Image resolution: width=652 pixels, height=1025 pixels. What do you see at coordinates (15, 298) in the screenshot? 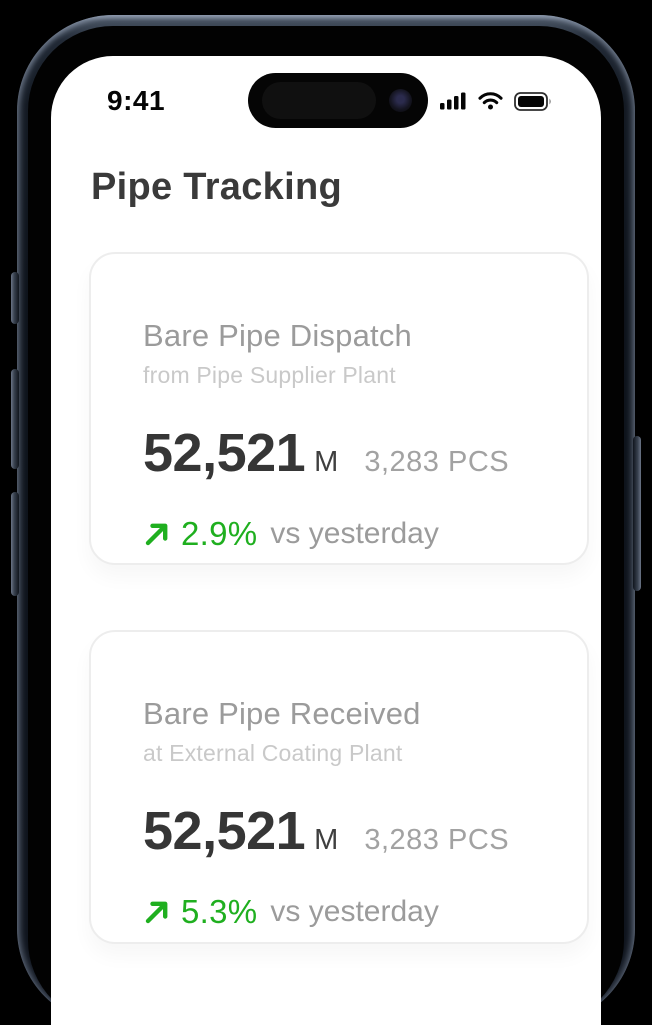
I see `action-button` at bounding box center [15, 298].